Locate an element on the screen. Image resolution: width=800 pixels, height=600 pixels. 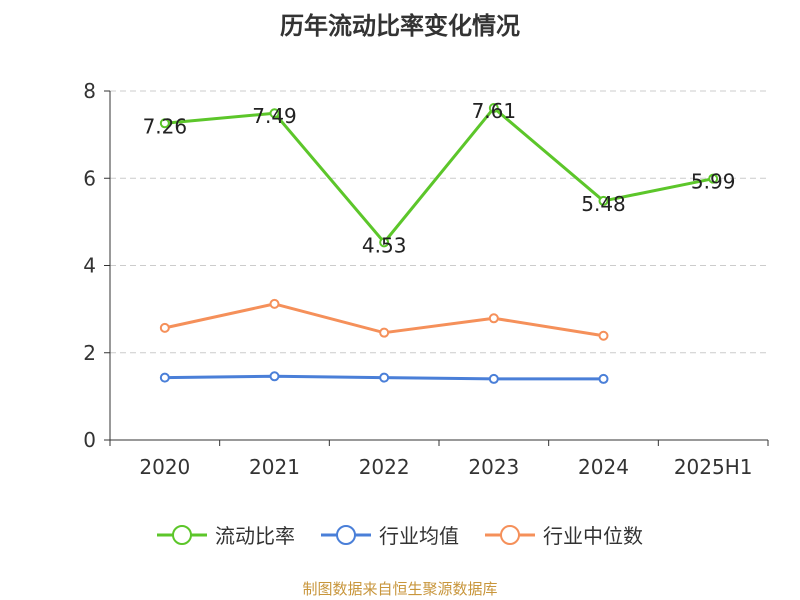
x-tick-label: 2022 is located at coordinates (384, 467).